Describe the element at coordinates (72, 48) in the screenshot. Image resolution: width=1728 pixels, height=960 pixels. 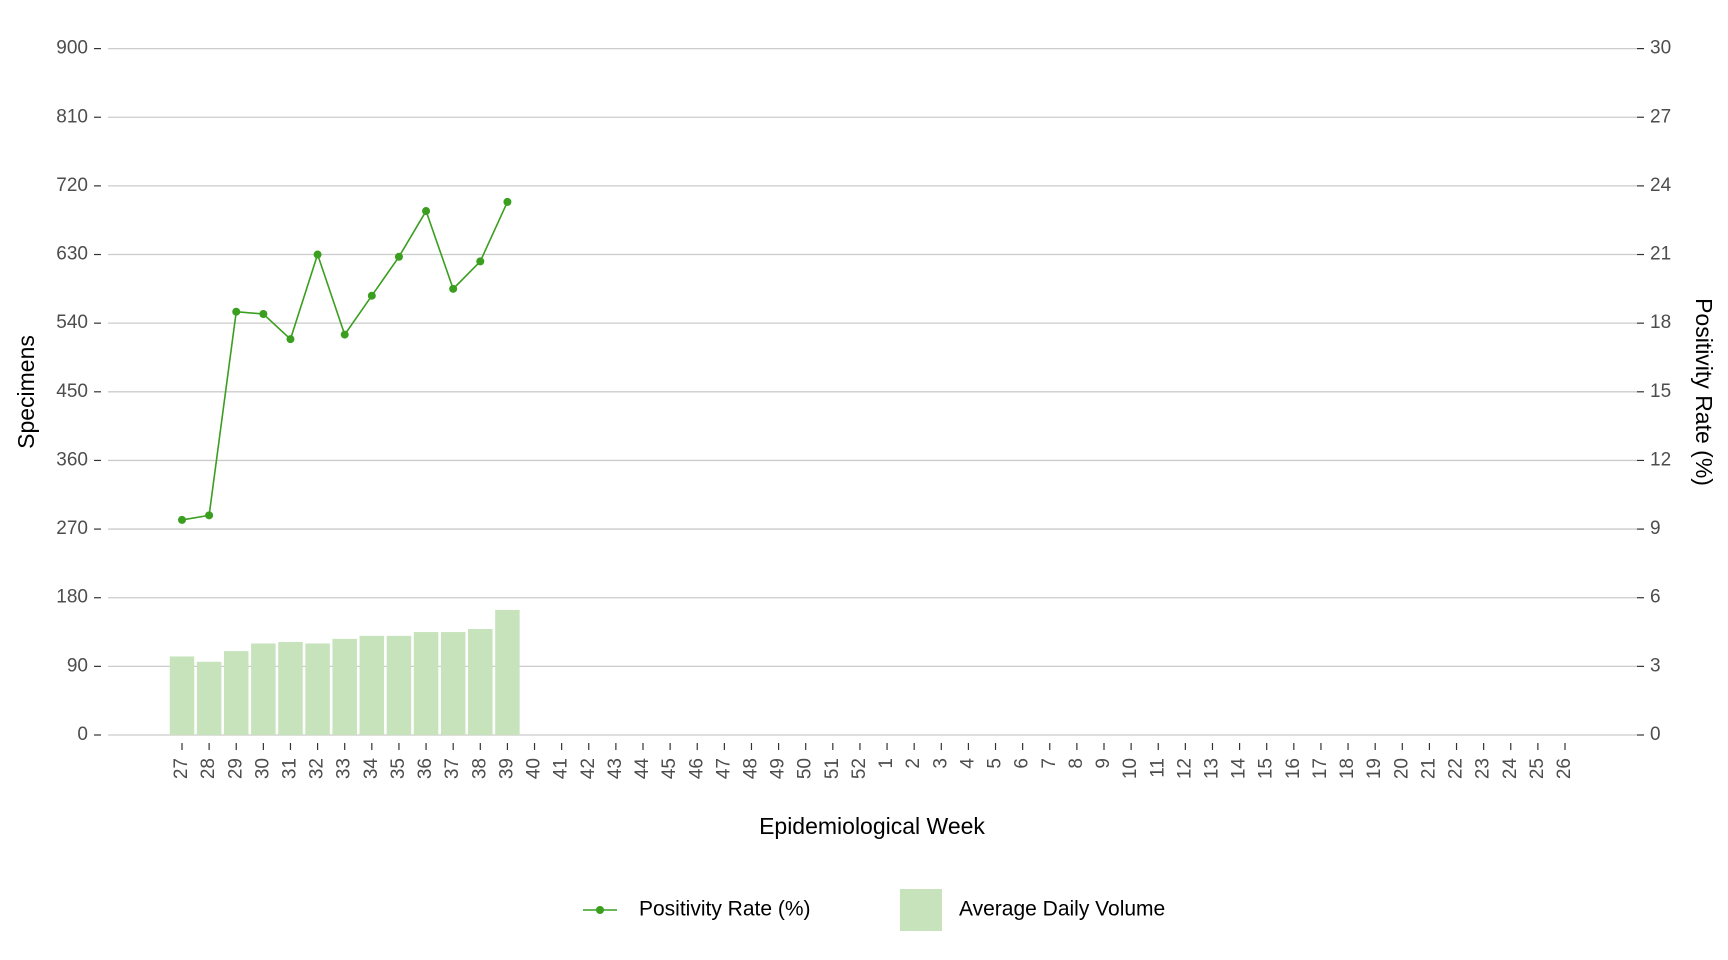
I see `y-tick-label: 900` at that location.